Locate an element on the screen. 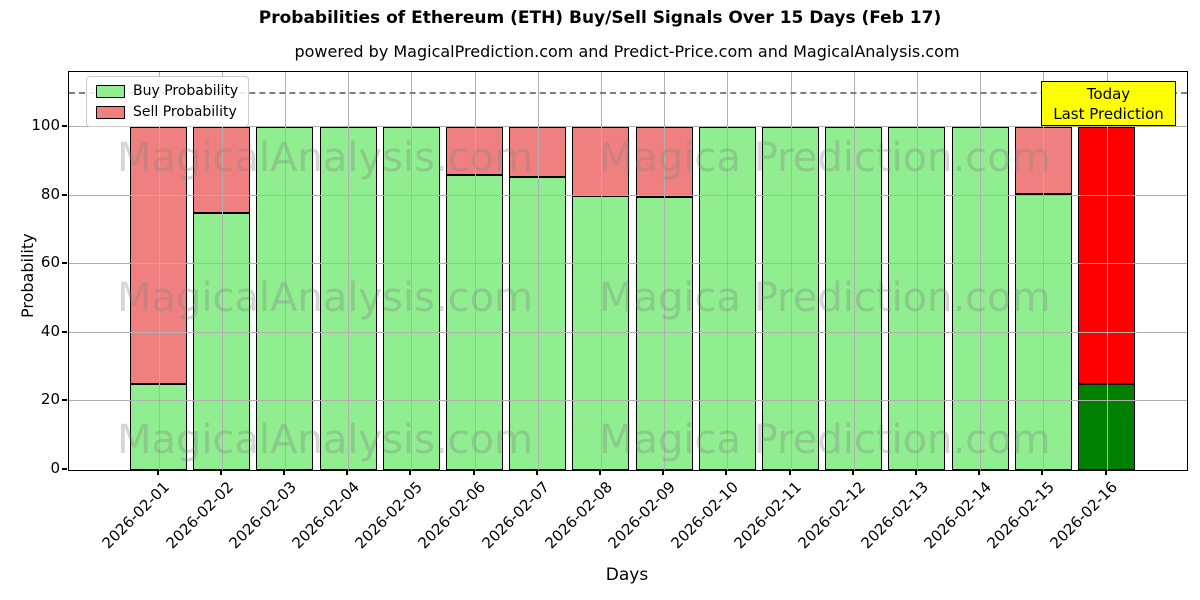  x-tick-label-text: 2026-02-01 is located at coordinates (136, 515).